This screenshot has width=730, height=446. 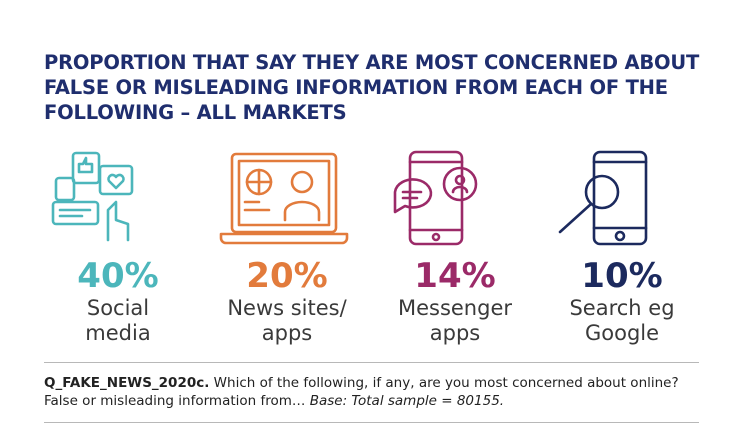 What do you see at coordinates (287, 276) in the screenshot?
I see `percent: 20%` at bounding box center [287, 276].